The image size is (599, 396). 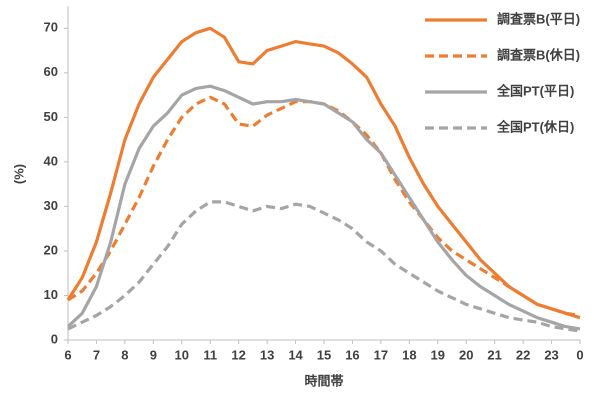 I want to click on y-axis-label: (%), so click(x=18, y=174).